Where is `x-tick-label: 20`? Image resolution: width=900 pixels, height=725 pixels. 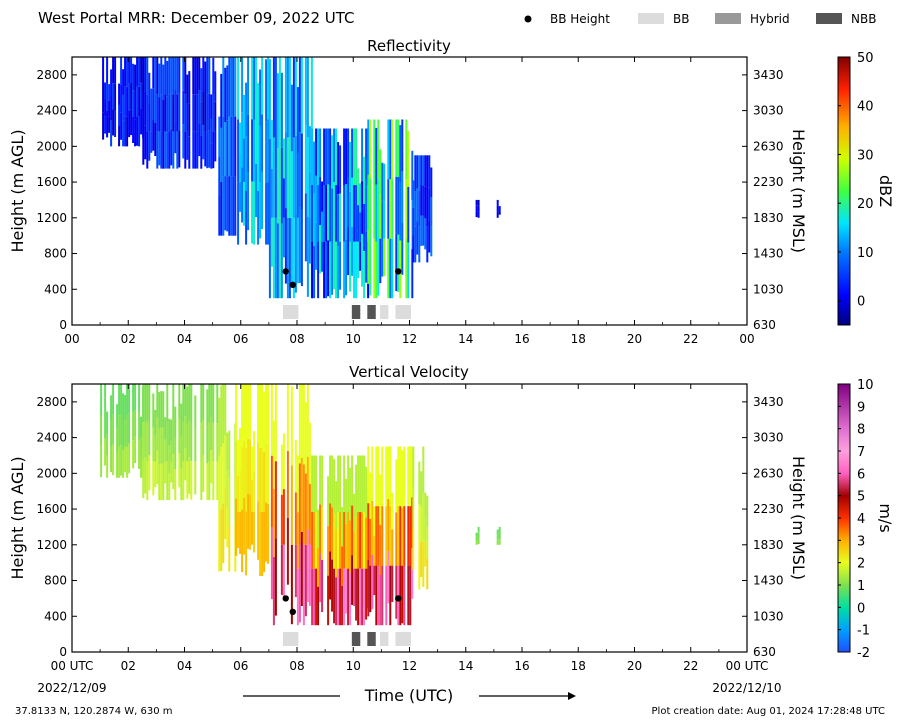 x-tick-label: 20 is located at coordinates (634, 666).